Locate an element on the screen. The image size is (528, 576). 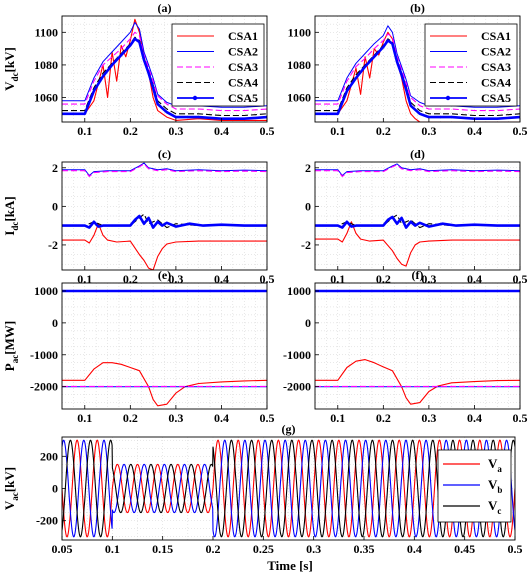
y-axis-label: Idc[kA] is located at coordinates (11, 215).